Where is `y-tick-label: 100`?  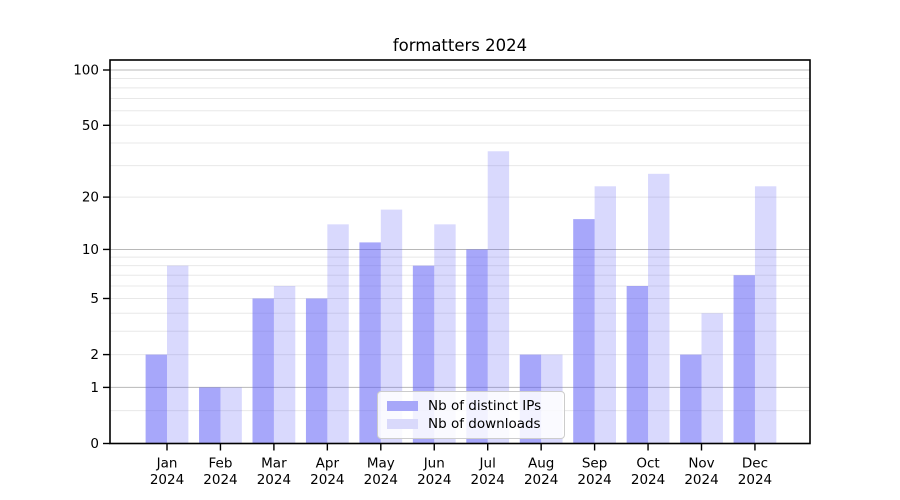
y-tick-label: 100 is located at coordinates (86, 71).